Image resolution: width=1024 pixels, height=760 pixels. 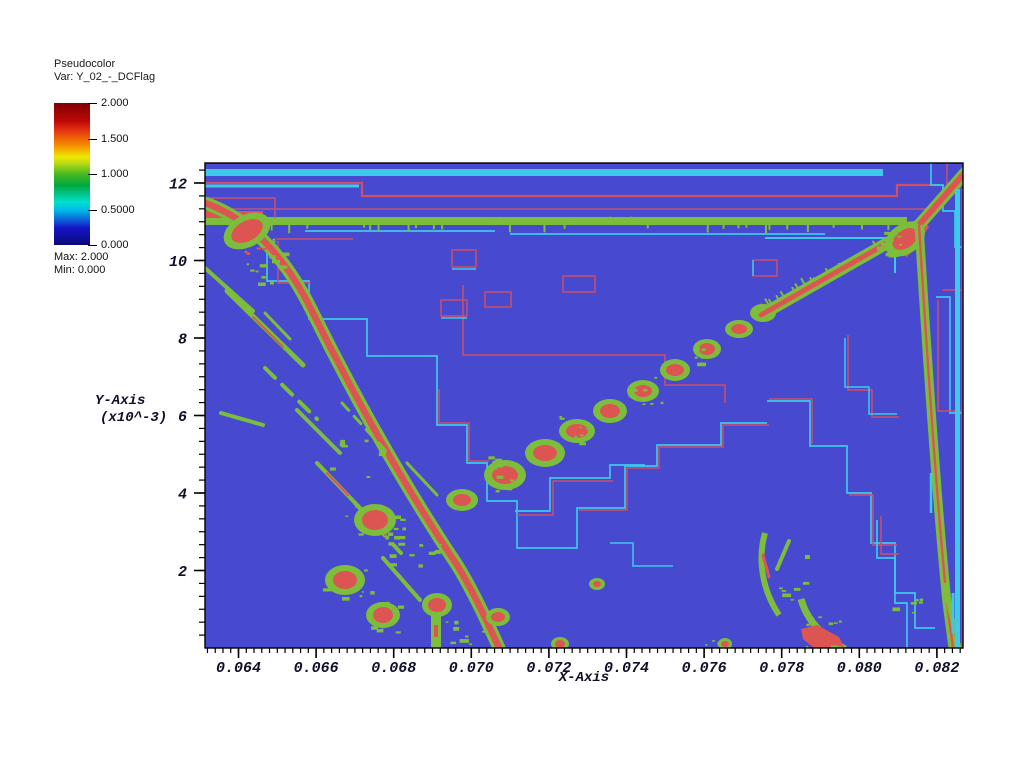 I want to click on colorbar, so click(x=72, y=174).